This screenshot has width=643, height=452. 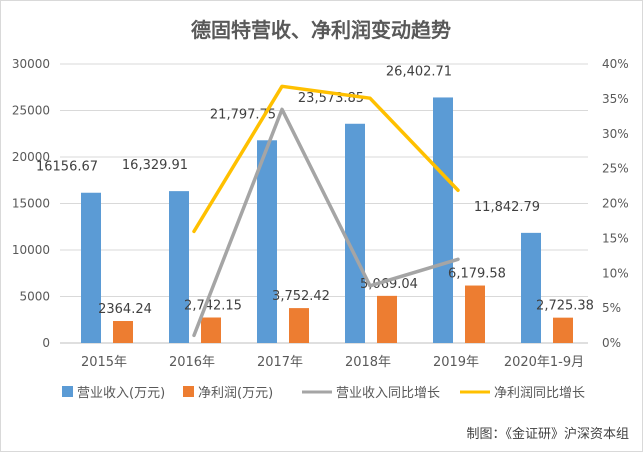 I want to click on y-right-tick-label: 20%, so click(x=615, y=204).